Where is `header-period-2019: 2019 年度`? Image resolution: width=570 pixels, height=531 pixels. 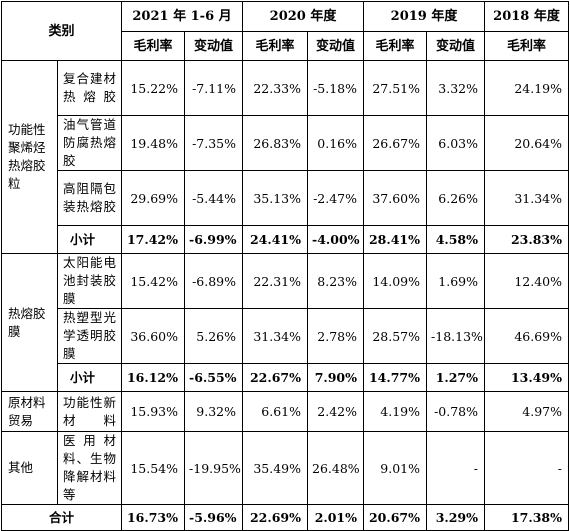
header-period-2019: 2019 年度 is located at coordinates (424, 16).